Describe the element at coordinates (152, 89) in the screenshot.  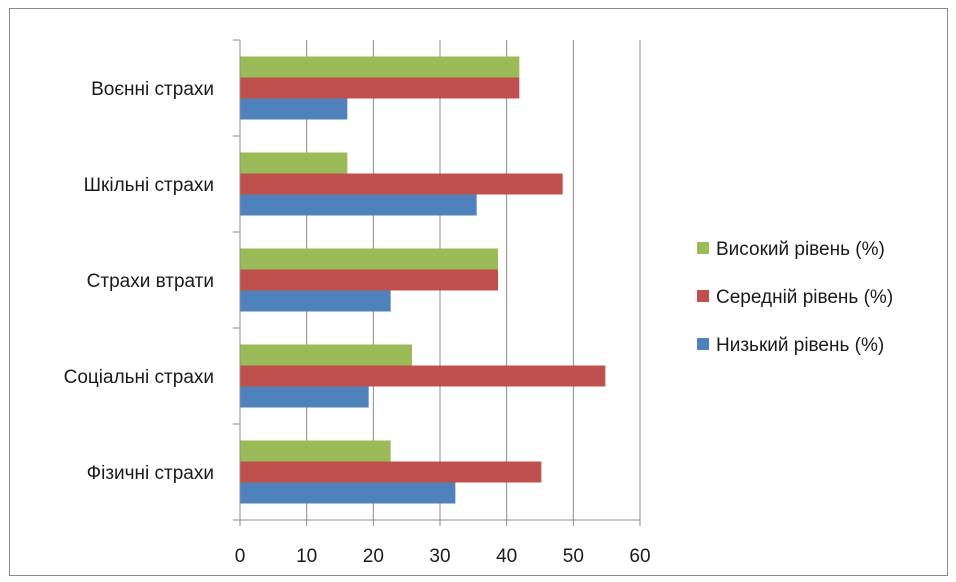
I see `category-label: Воєнні страхи` at that location.